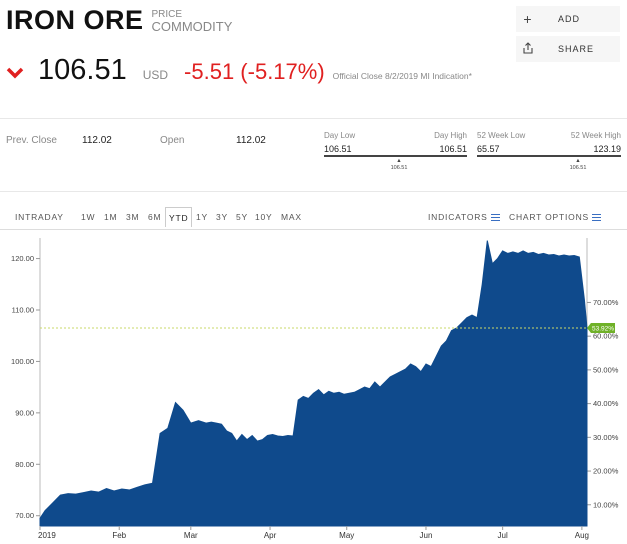 This screenshot has height=544, width=627. I want to click on action-buttons: + ADD SHARE, so click(568, 36).